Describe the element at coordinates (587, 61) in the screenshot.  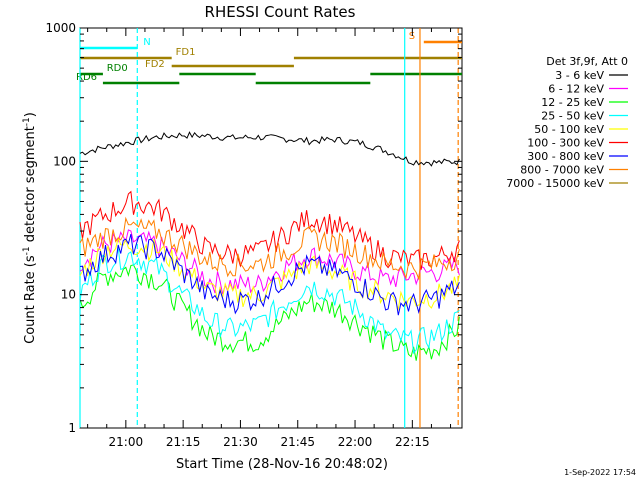
I see `legend-header: Det 3f,9f, Att 0` at that location.